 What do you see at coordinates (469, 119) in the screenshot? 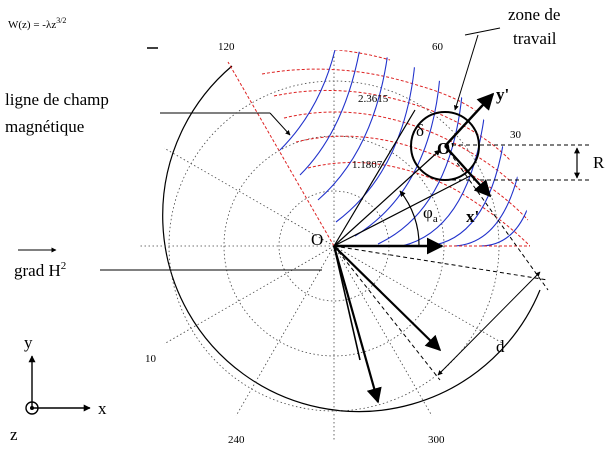
I see `y-prime-arrow` at bounding box center [469, 119].